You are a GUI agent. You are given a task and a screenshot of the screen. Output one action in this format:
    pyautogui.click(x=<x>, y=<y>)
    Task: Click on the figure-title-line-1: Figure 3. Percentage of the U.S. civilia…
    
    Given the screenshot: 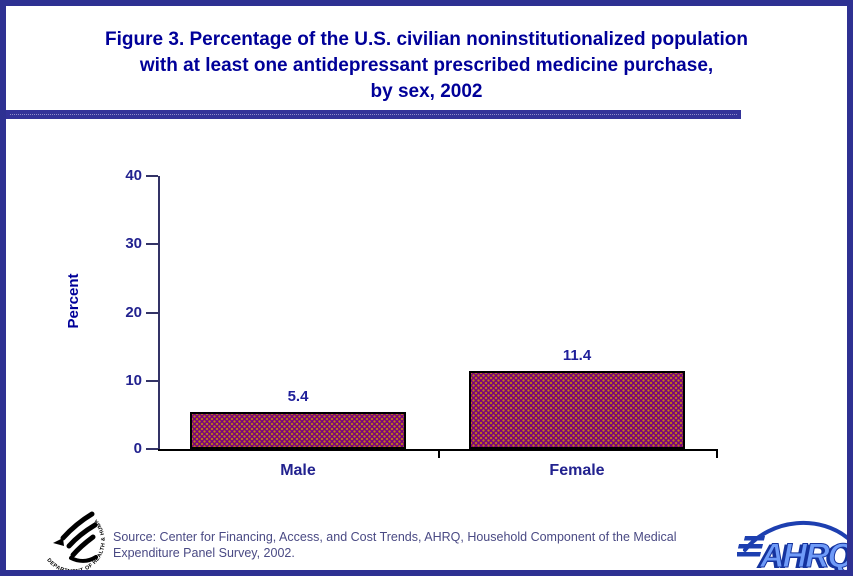 What is the action you would take?
    pyautogui.click(x=426, y=39)
    